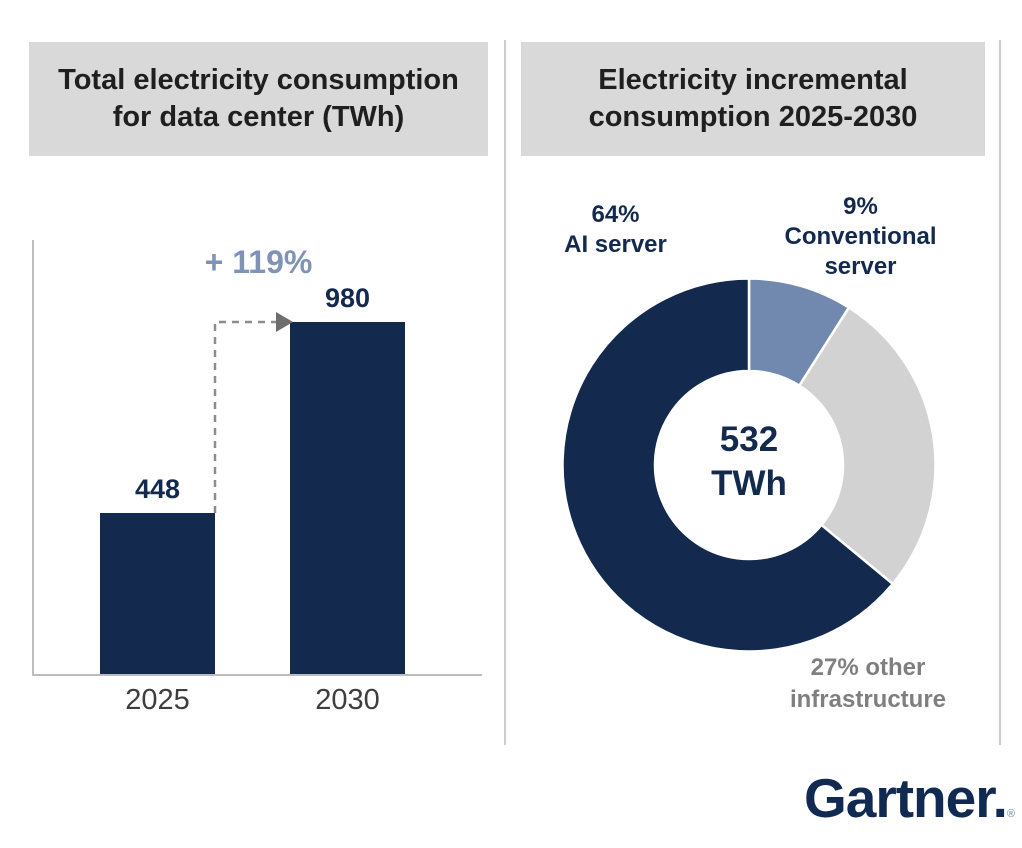 This screenshot has height=848, width=1022. I want to click on donut-slice-ai-server, so click(728, 465).